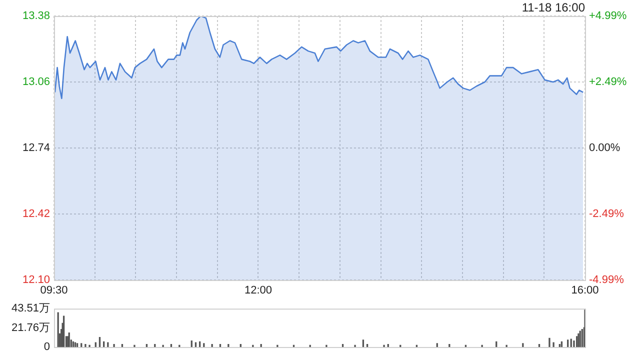  What do you see at coordinates (585, 290) in the screenshot?
I see `x-tick-label: 16:00` at bounding box center [585, 290].